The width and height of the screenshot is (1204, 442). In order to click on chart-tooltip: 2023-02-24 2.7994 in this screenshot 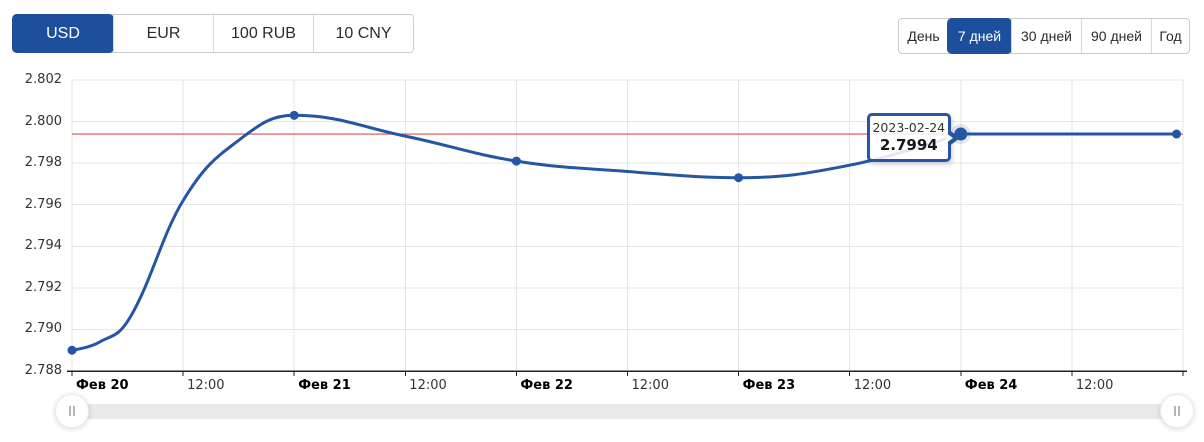, I will do `click(913, 138)`.